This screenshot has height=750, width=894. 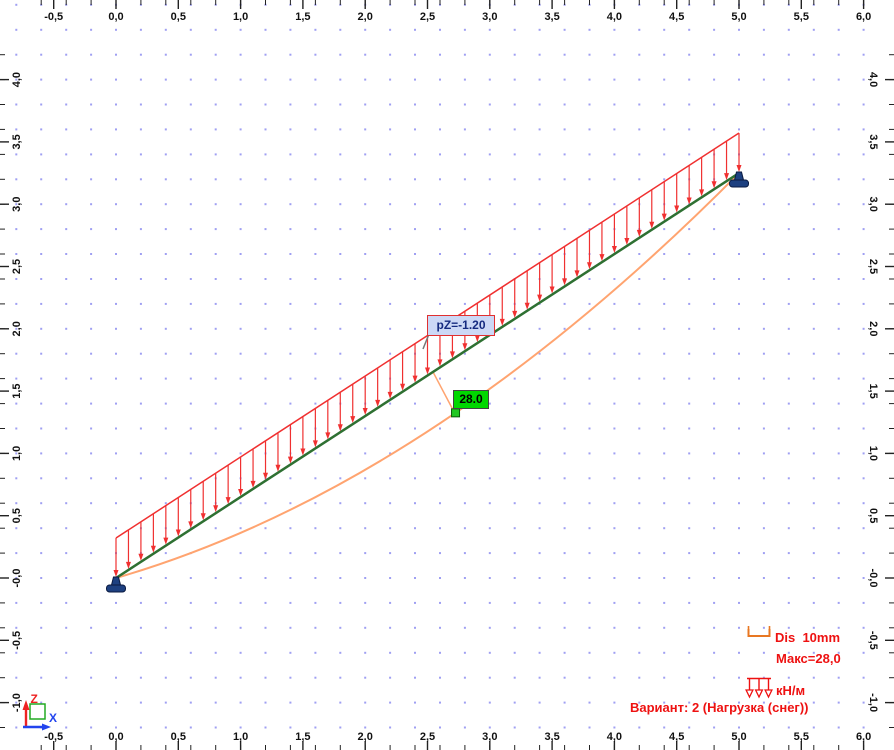 What do you see at coordinates (471, 399) in the screenshot?
I see `max-deflection-label: 28.0` at bounding box center [471, 399].